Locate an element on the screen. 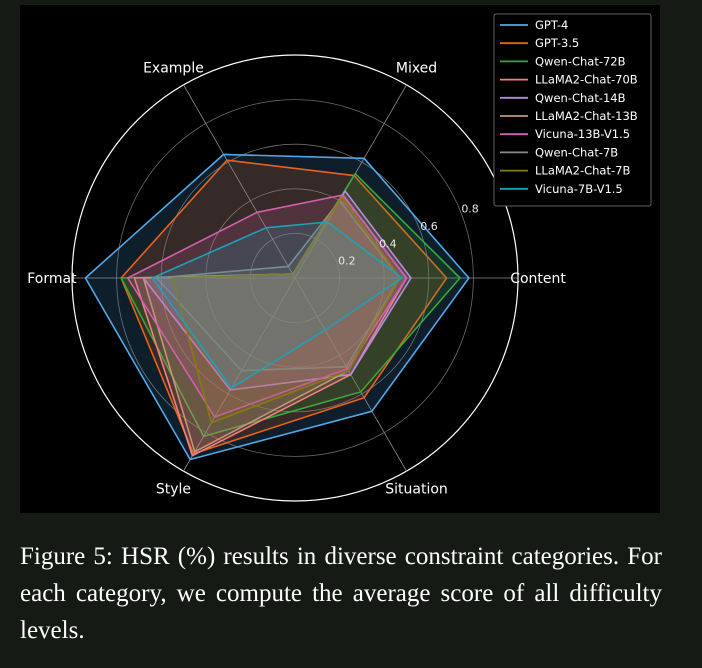  legend-label: Qwen-Chat-14B is located at coordinates (580, 98).